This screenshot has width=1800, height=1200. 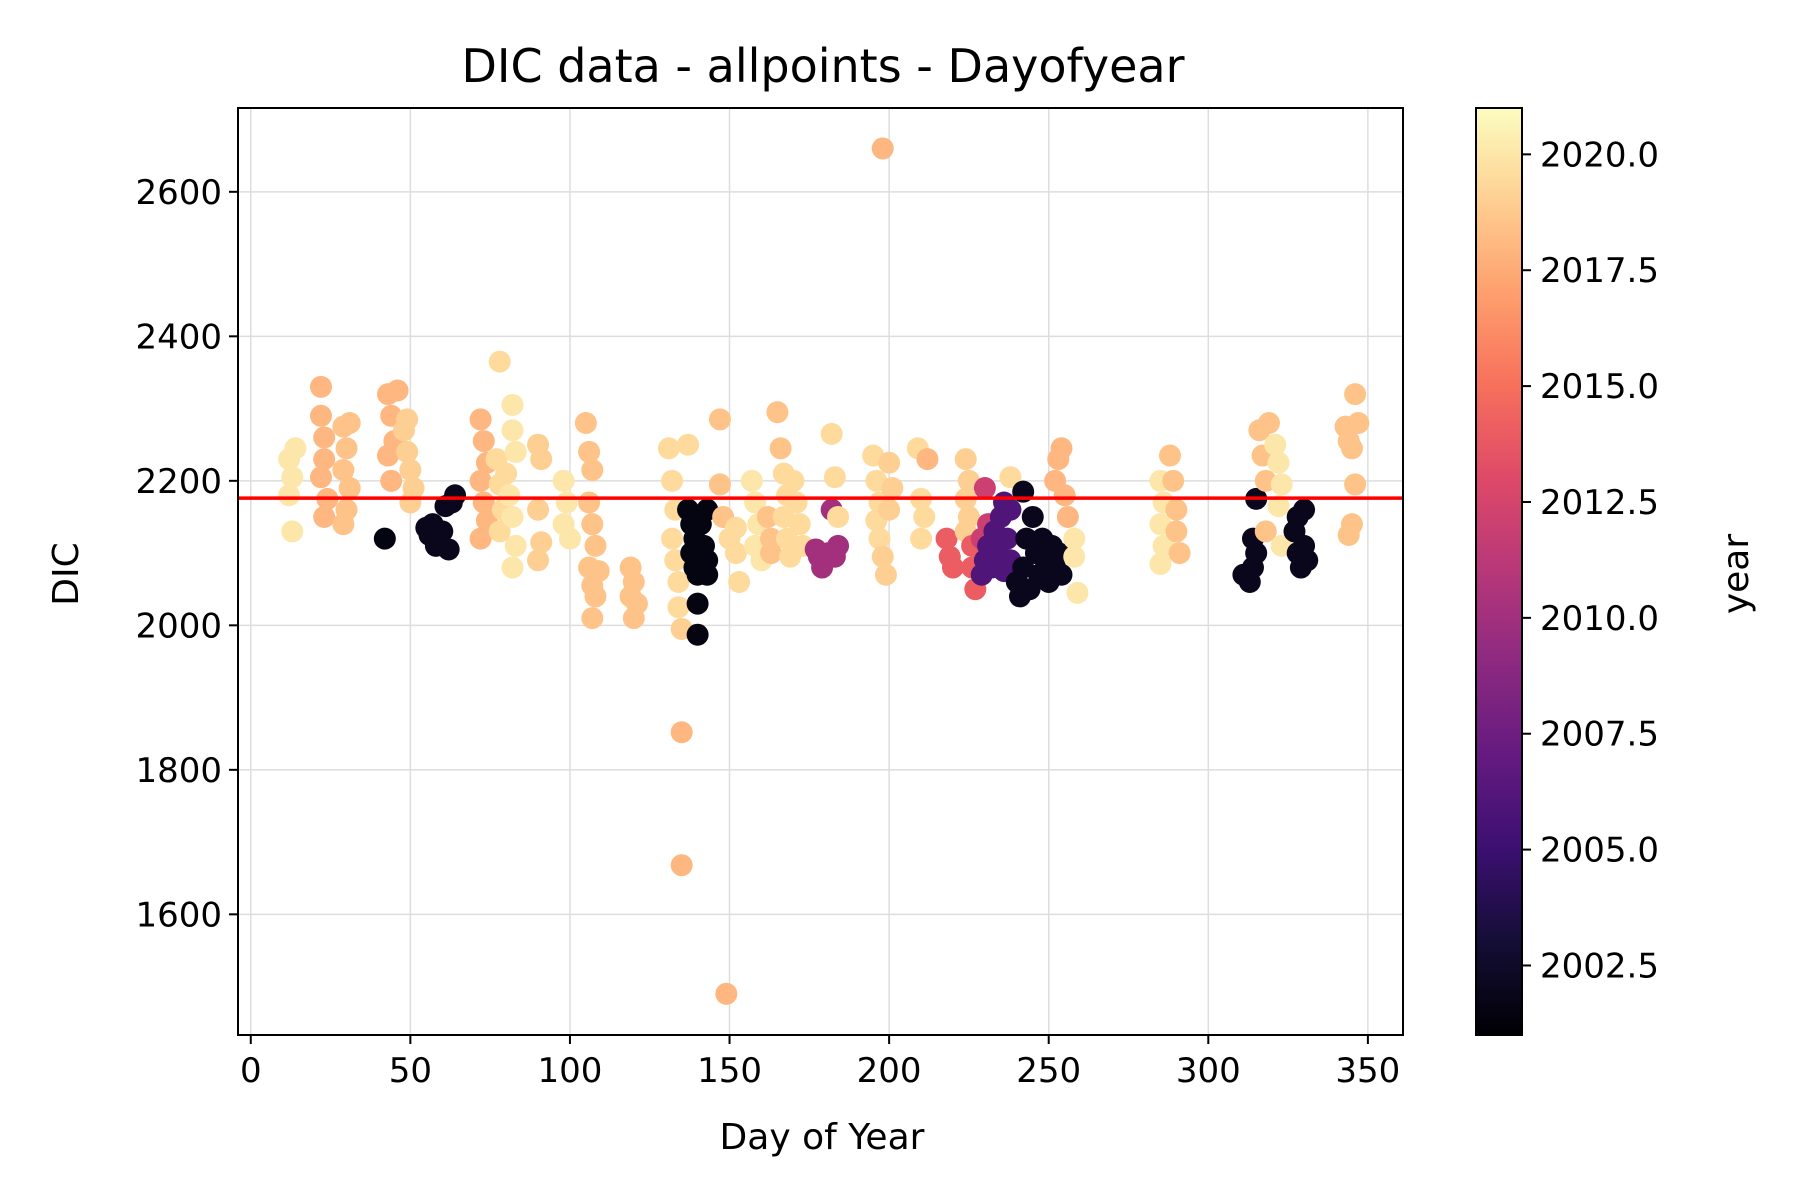 What do you see at coordinates (1367, 1071) in the screenshot?
I see `x-tick-label: 350` at bounding box center [1367, 1071].